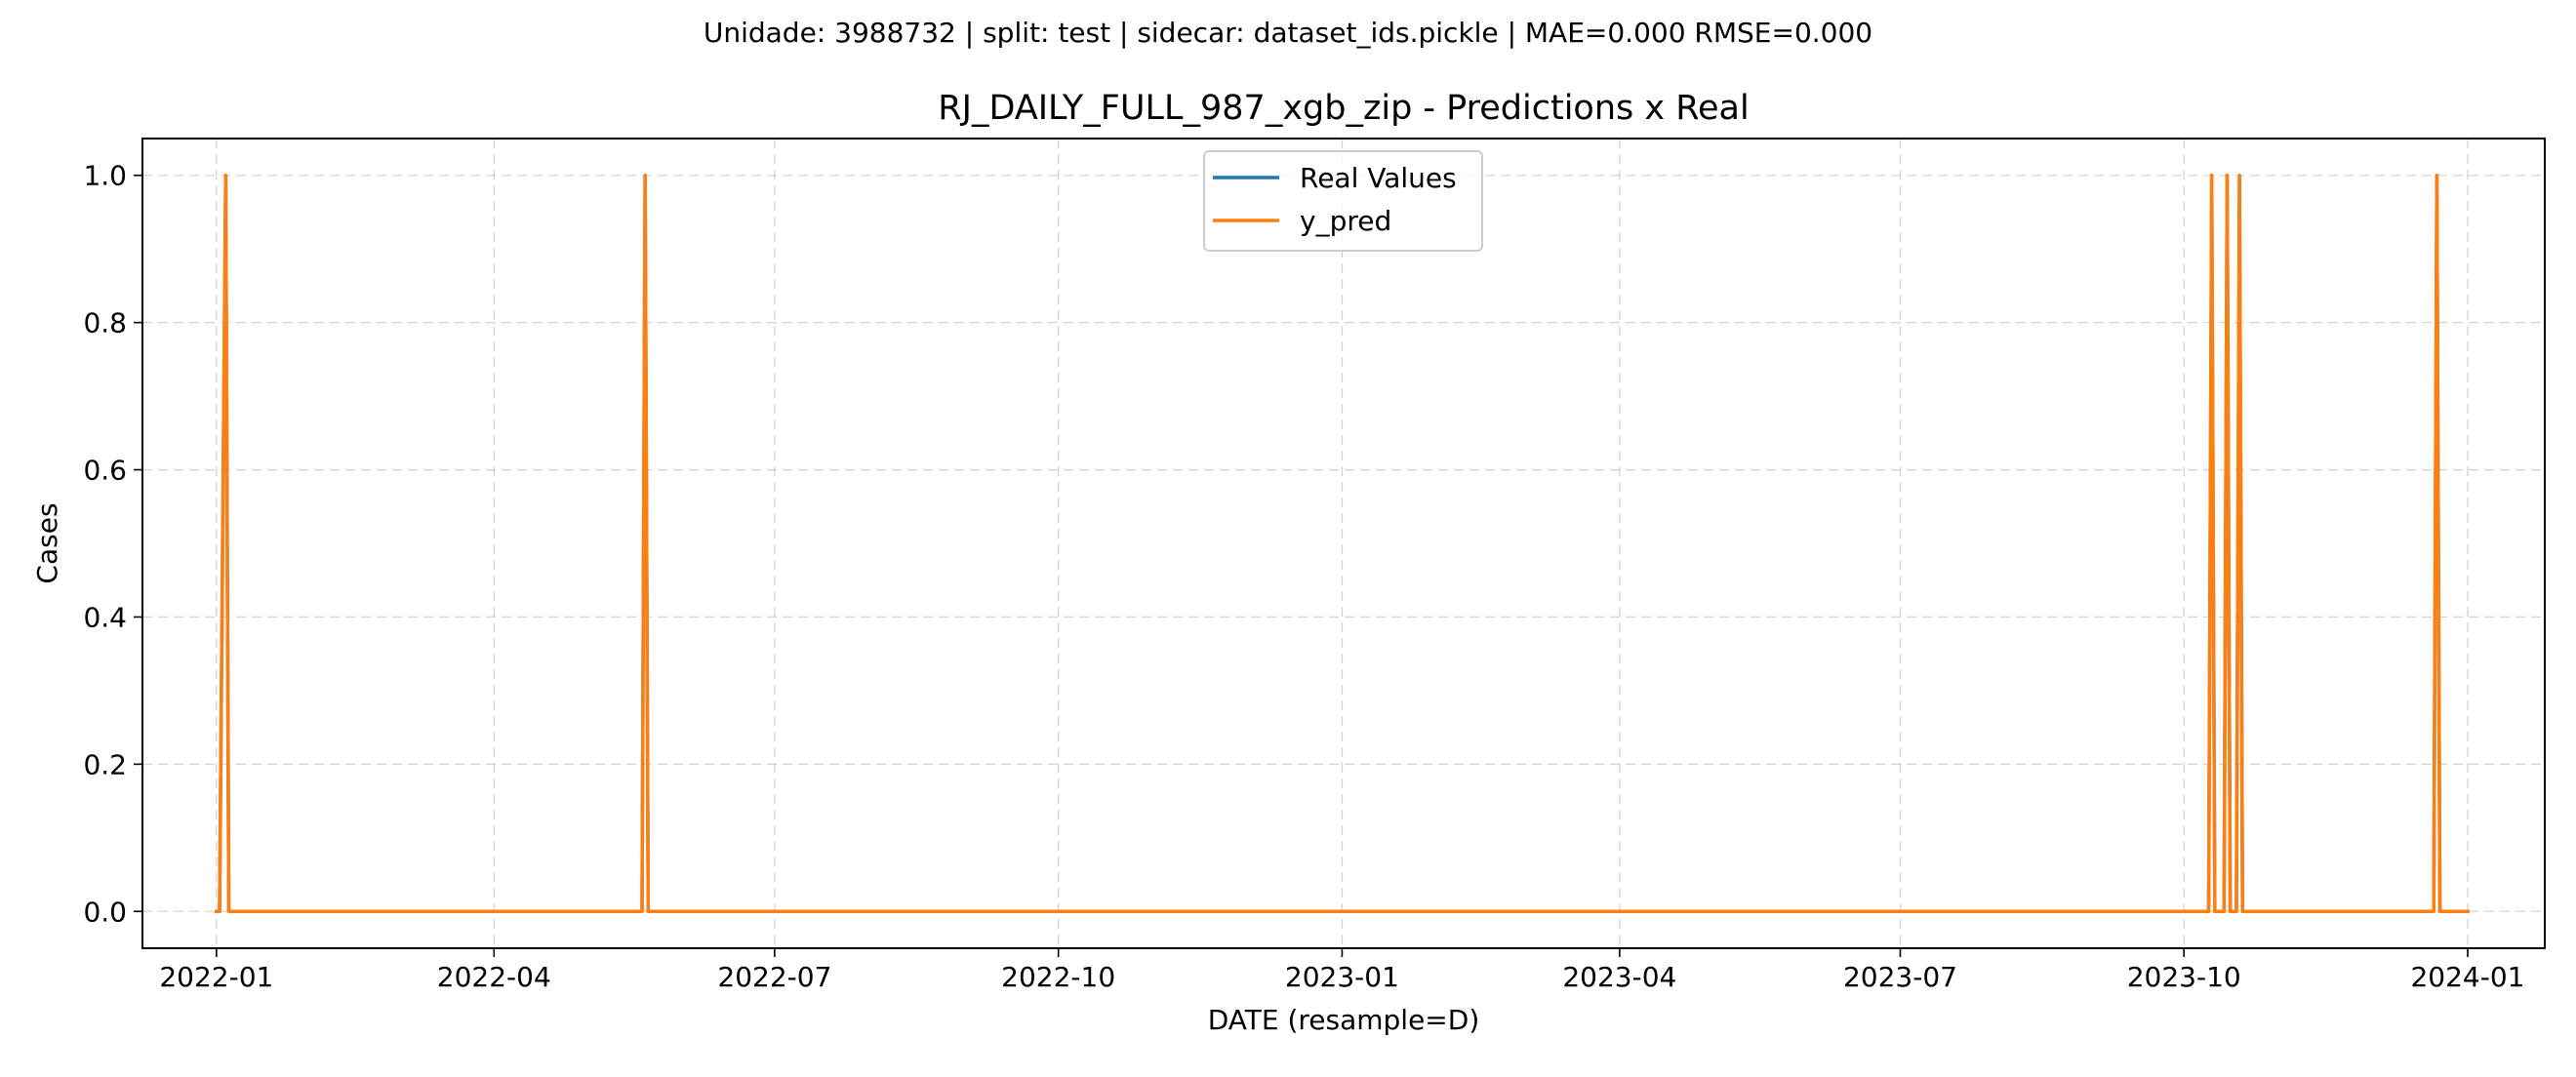  Describe the element at coordinates (1343, 201) in the screenshot. I see `chart-legend: Real Values y_pred` at that location.